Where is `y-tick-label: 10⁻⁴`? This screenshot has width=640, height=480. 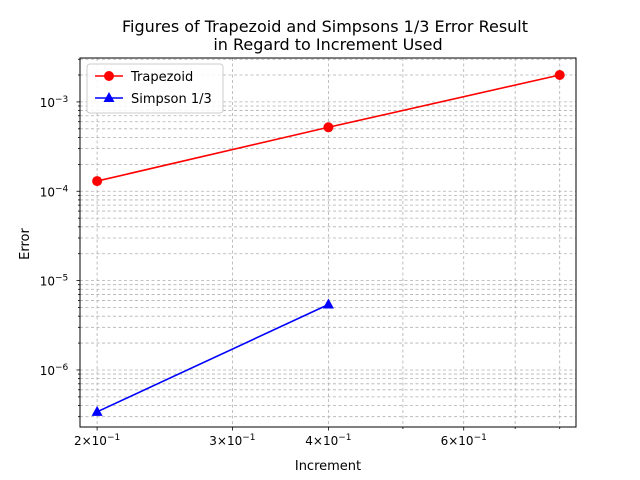
y-tick-label: 10⁻⁴ is located at coordinates (54, 191).